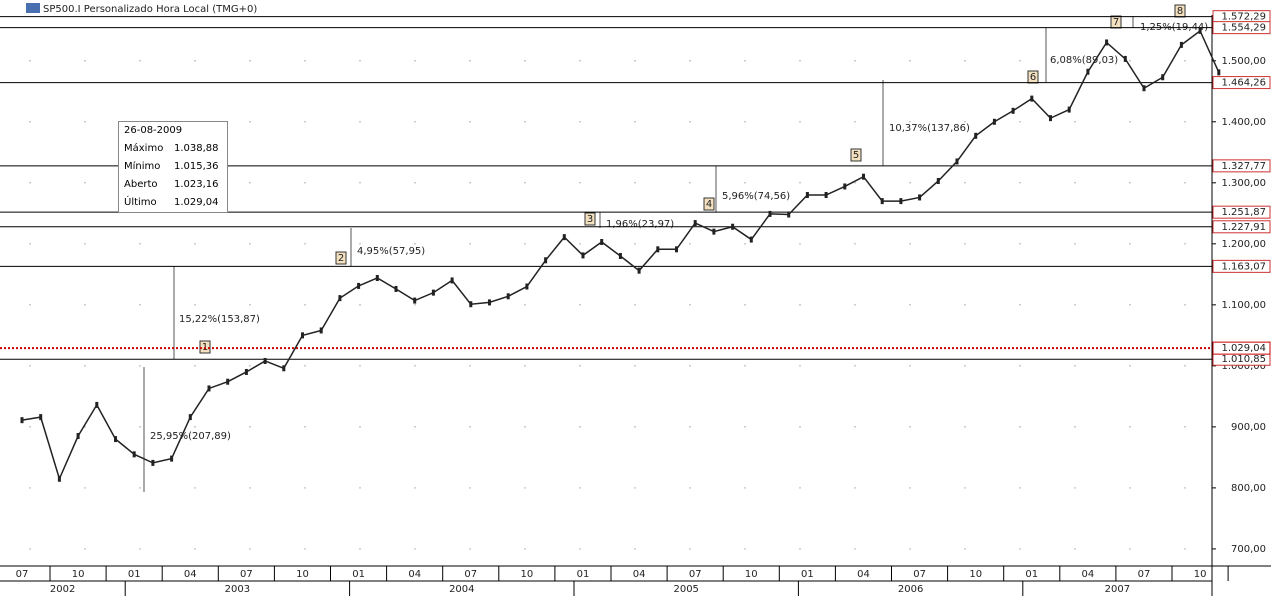  I want to click on current-label: 1.029,04, so click(1243, 348).